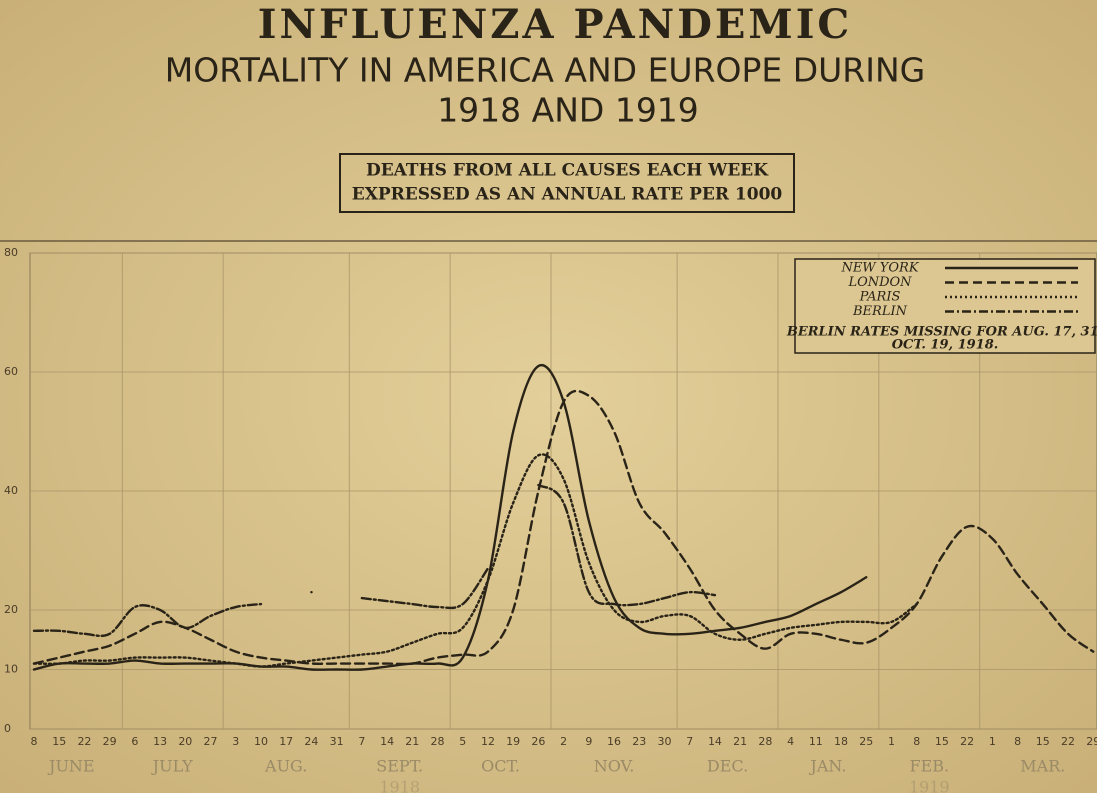 Image resolution: width=1097 pixels, height=793 pixels. I want to click on chart-title: INFLUENZA PANDEMIC, so click(555, 24).